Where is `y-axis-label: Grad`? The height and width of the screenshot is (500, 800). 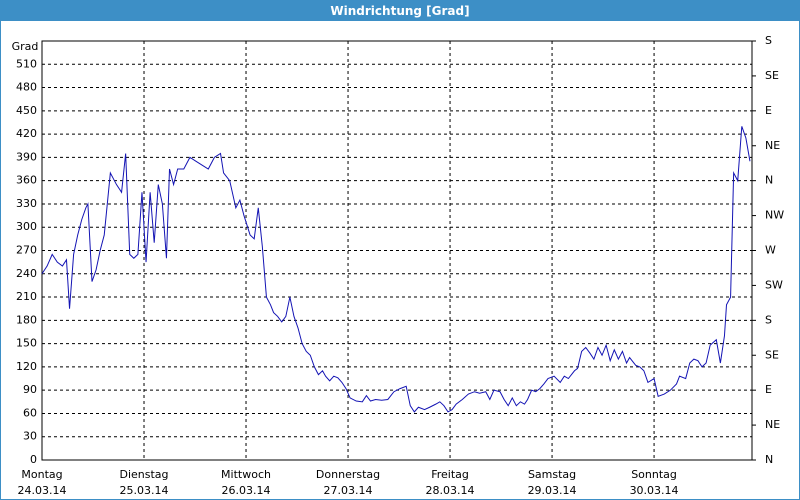
y-axis-label: Grad is located at coordinates (25, 46).